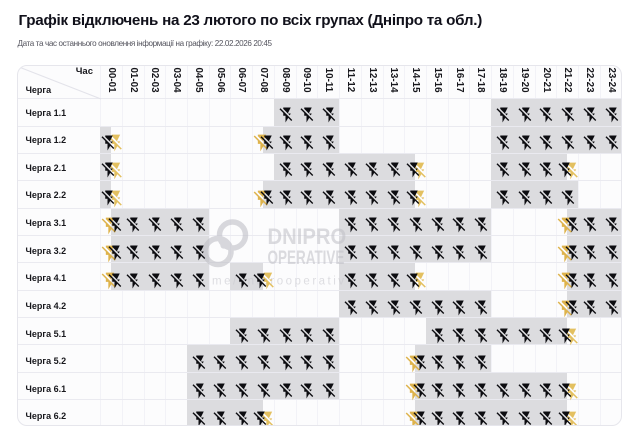  Describe the element at coordinates (307, 236) in the screenshot. I see `svg-text: DNIPRO` at that location.